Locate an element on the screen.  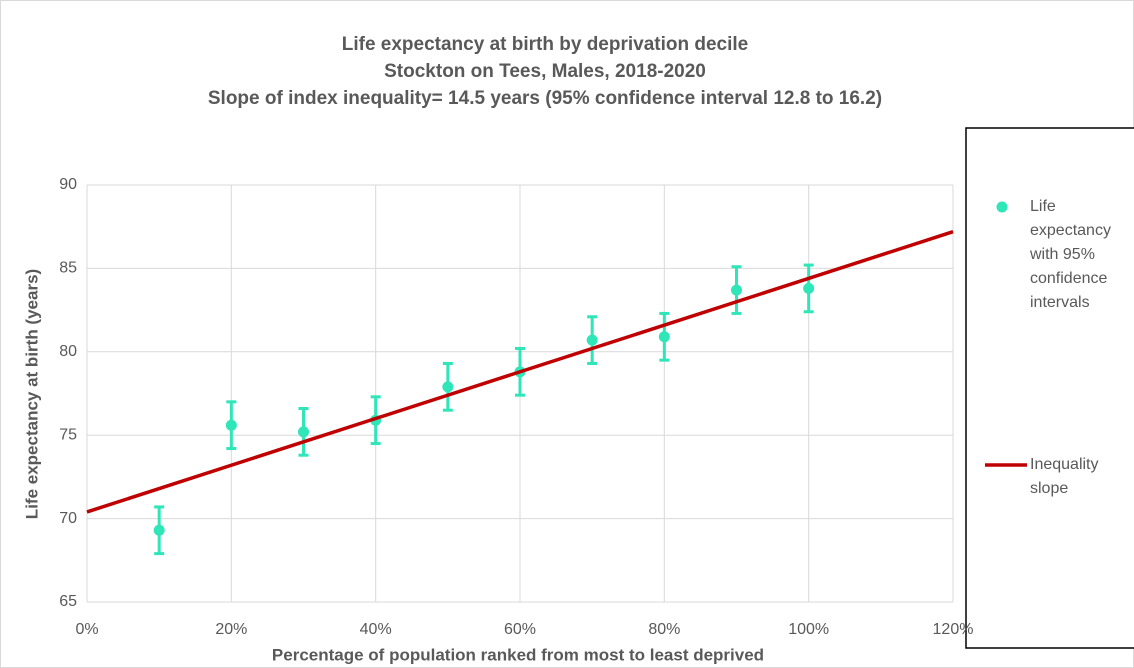
x-tick-label: 20% is located at coordinates (231, 629).